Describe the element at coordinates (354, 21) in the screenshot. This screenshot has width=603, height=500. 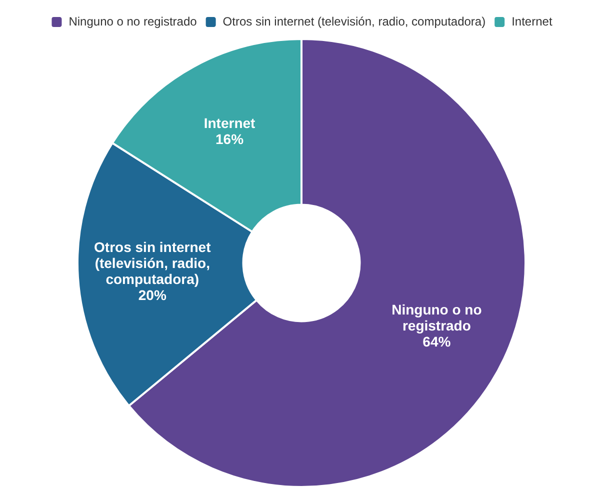
I see `legend-label: Otros sin internet (televisión, radio, computadora)` at that location.